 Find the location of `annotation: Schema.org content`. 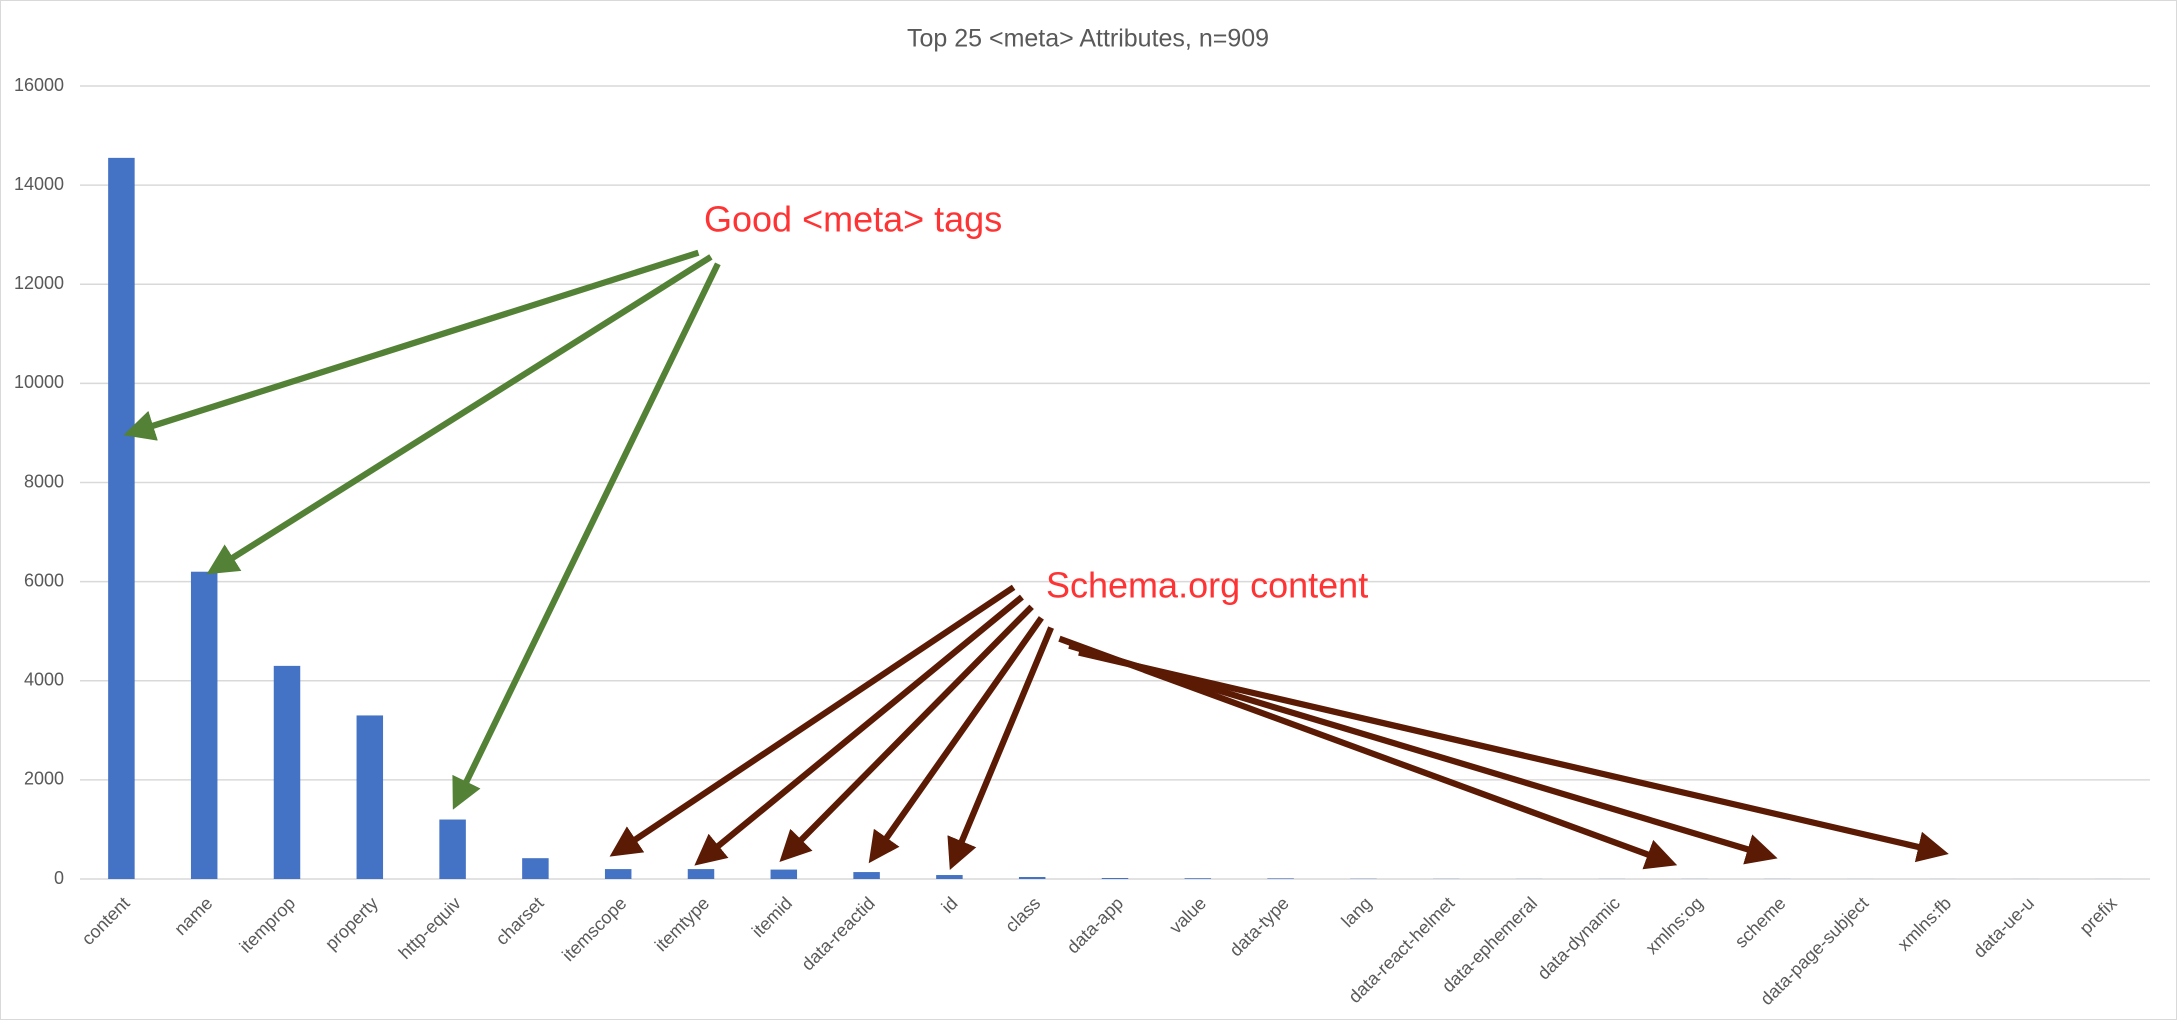

annotation: Schema.org content is located at coordinates (1207, 585).